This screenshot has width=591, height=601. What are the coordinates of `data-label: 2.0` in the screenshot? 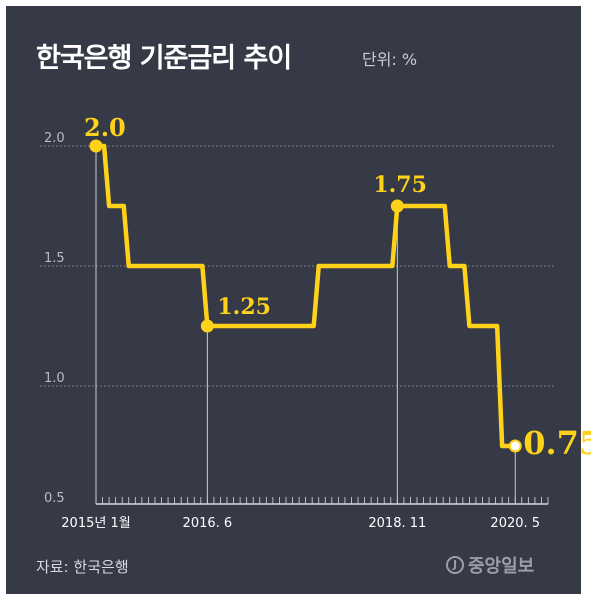 It's located at (105, 127).